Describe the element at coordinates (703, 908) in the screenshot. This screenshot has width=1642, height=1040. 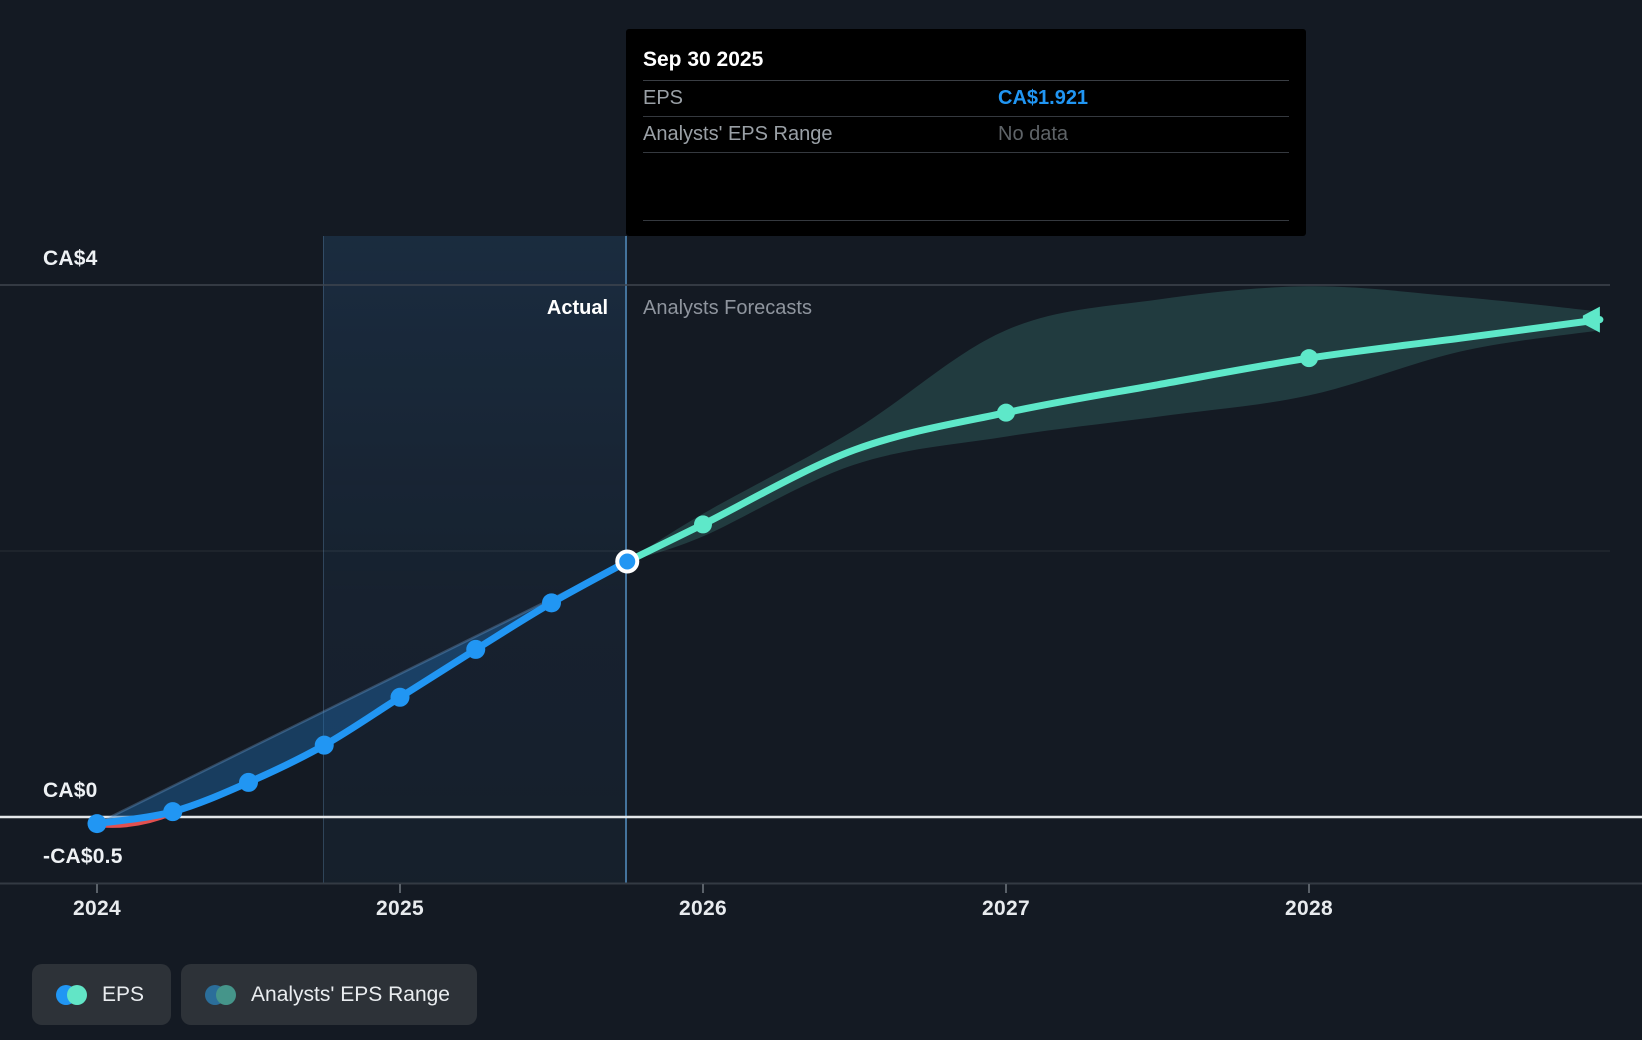
I see `x-tick-label-2026: 2026` at that location.